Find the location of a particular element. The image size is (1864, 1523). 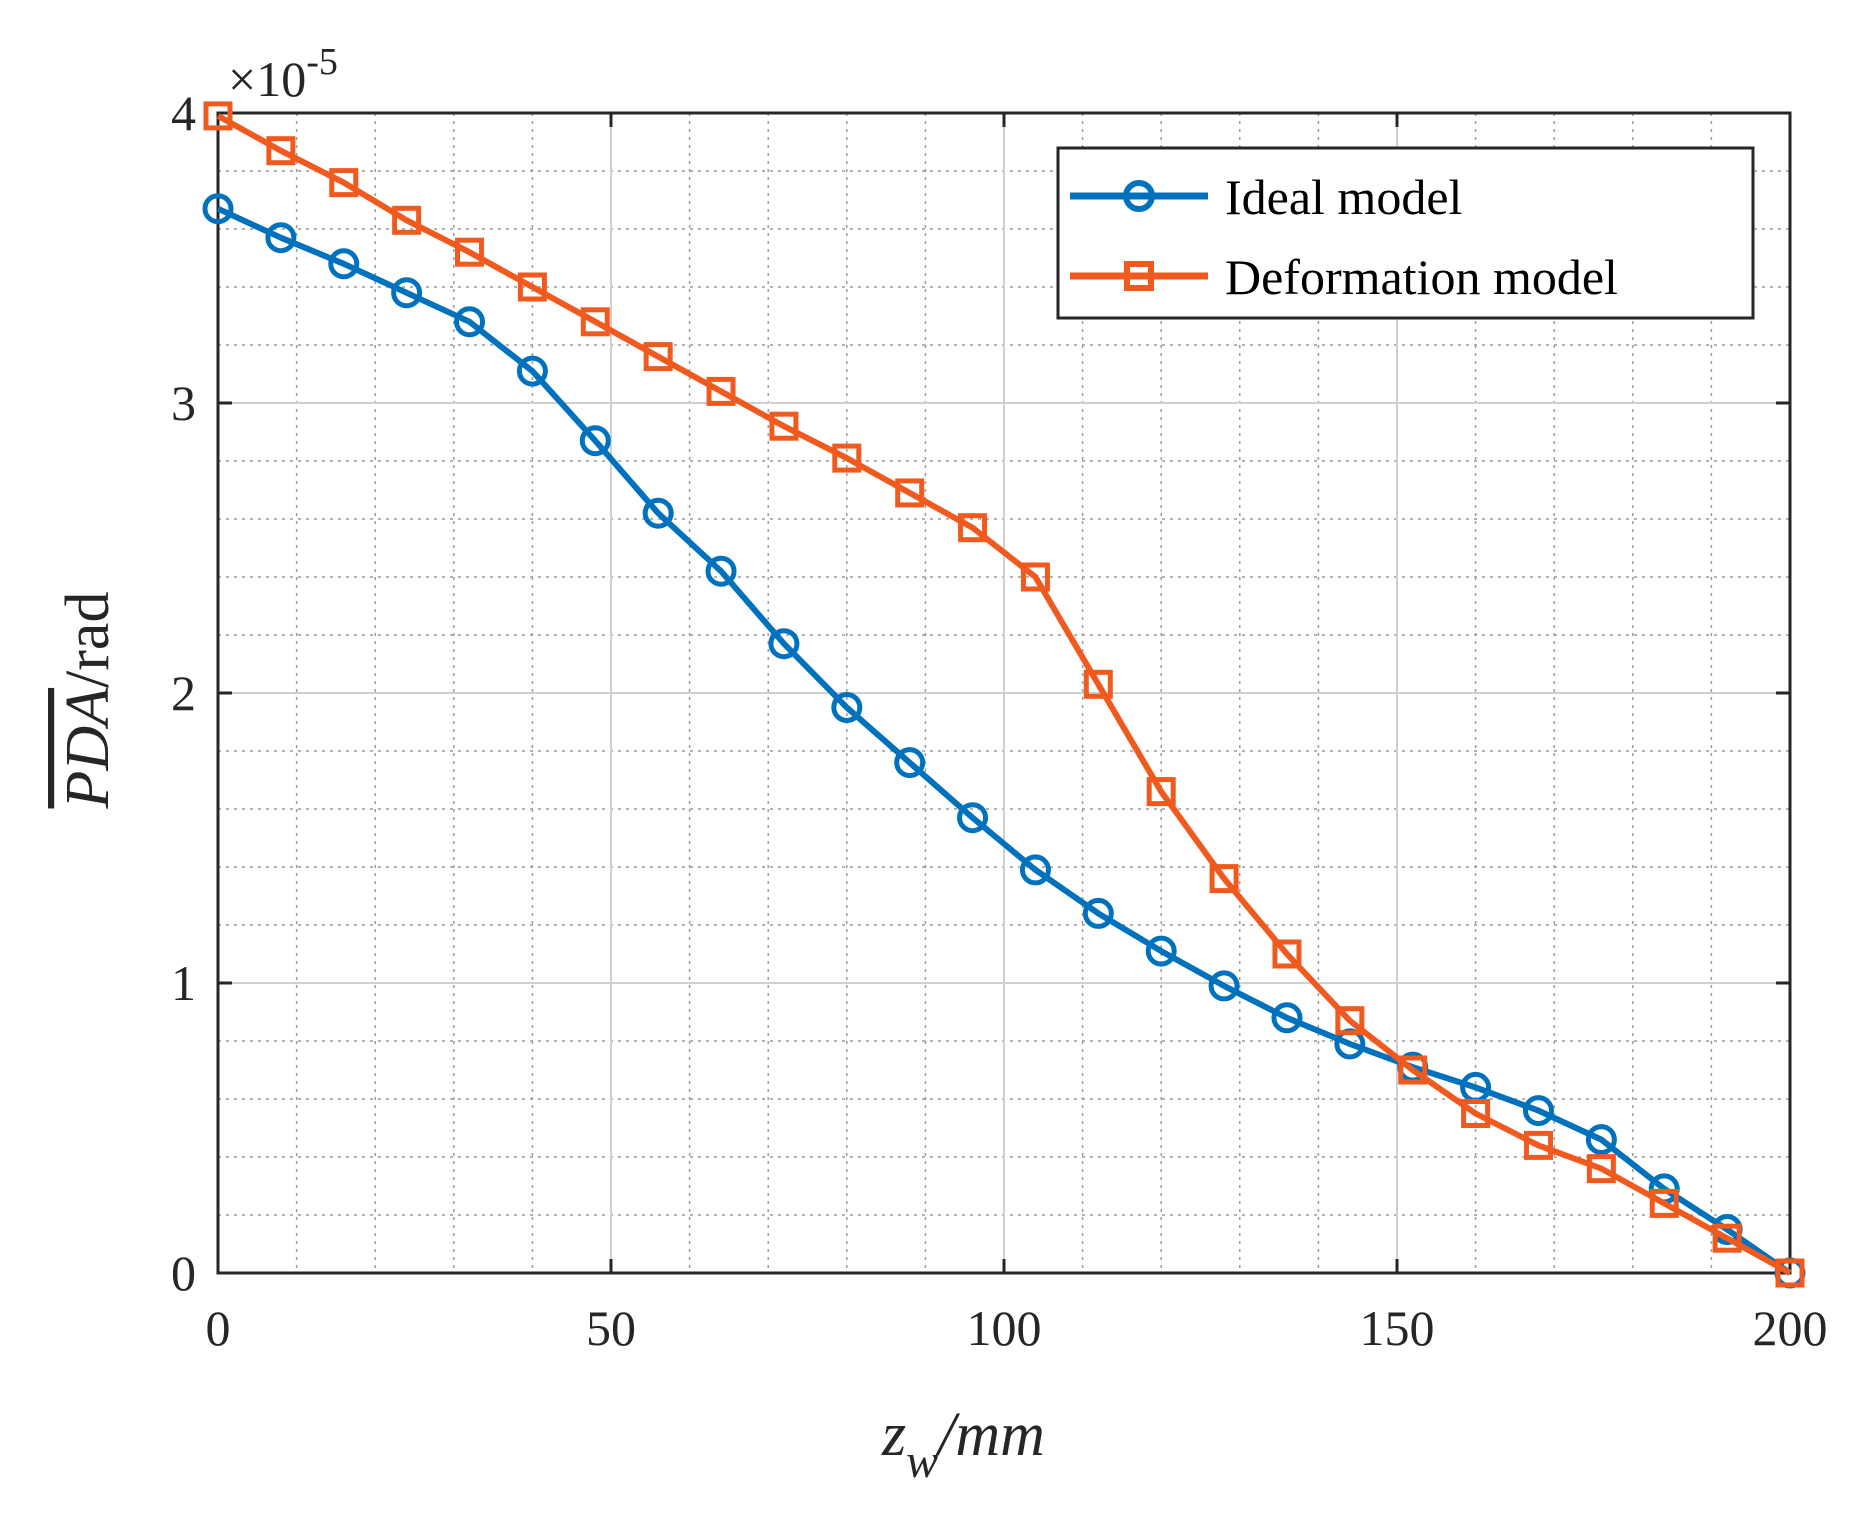

legend-box is located at coordinates (1405, 233).